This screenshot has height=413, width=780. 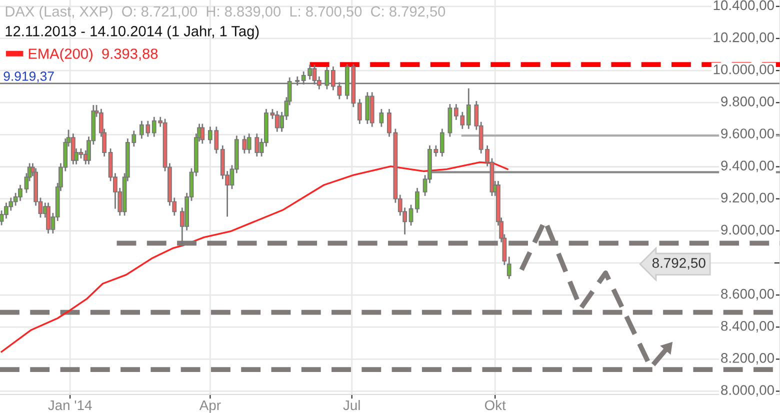 What do you see at coordinates (744, 6) in the screenshot?
I see `y-tick-label: 10.400,00` at bounding box center [744, 6].